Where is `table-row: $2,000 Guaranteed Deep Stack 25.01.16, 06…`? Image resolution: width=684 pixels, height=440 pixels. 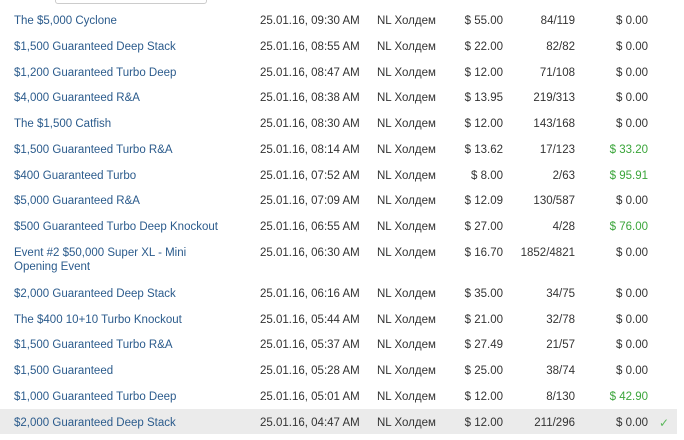 table-row: $2,000 Guaranteed Deep Stack 25.01.16, 06… is located at coordinates (338, 293).